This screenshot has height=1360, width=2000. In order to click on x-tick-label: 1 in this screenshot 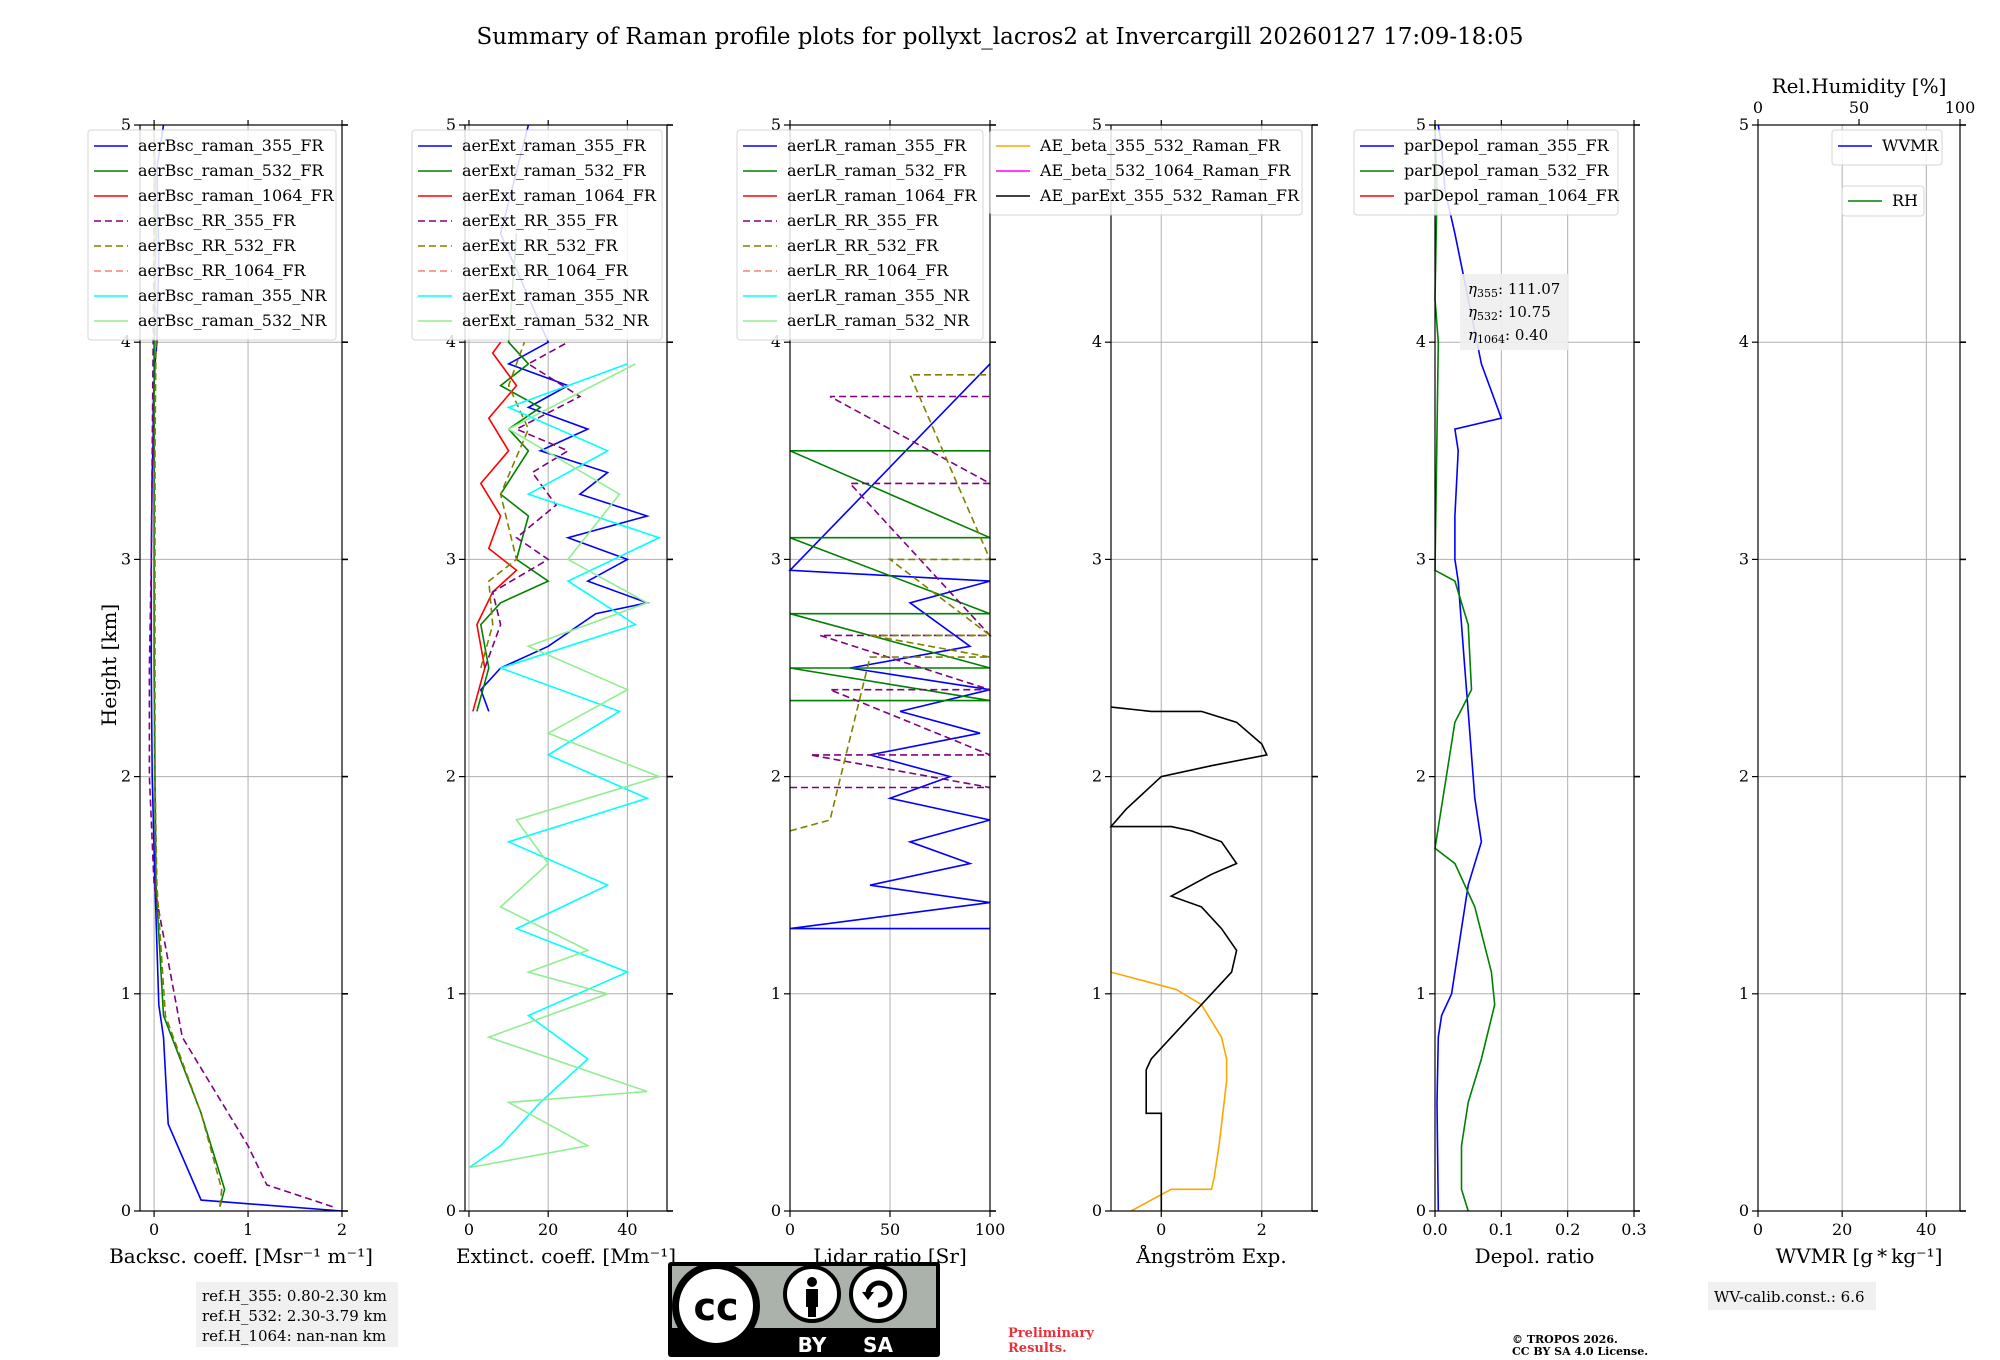, I will do `click(248, 1229)`.